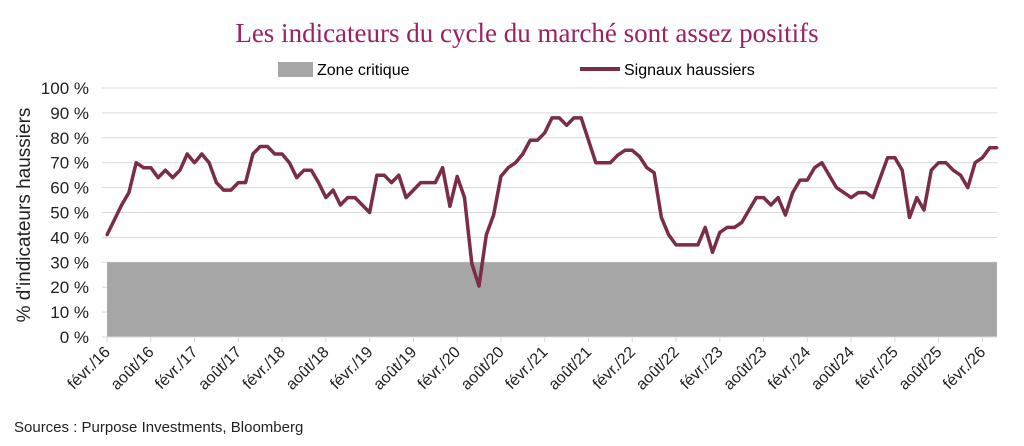 This screenshot has width=1024, height=446. I want to click on x-tick-label: août/19, so click(395, 369).